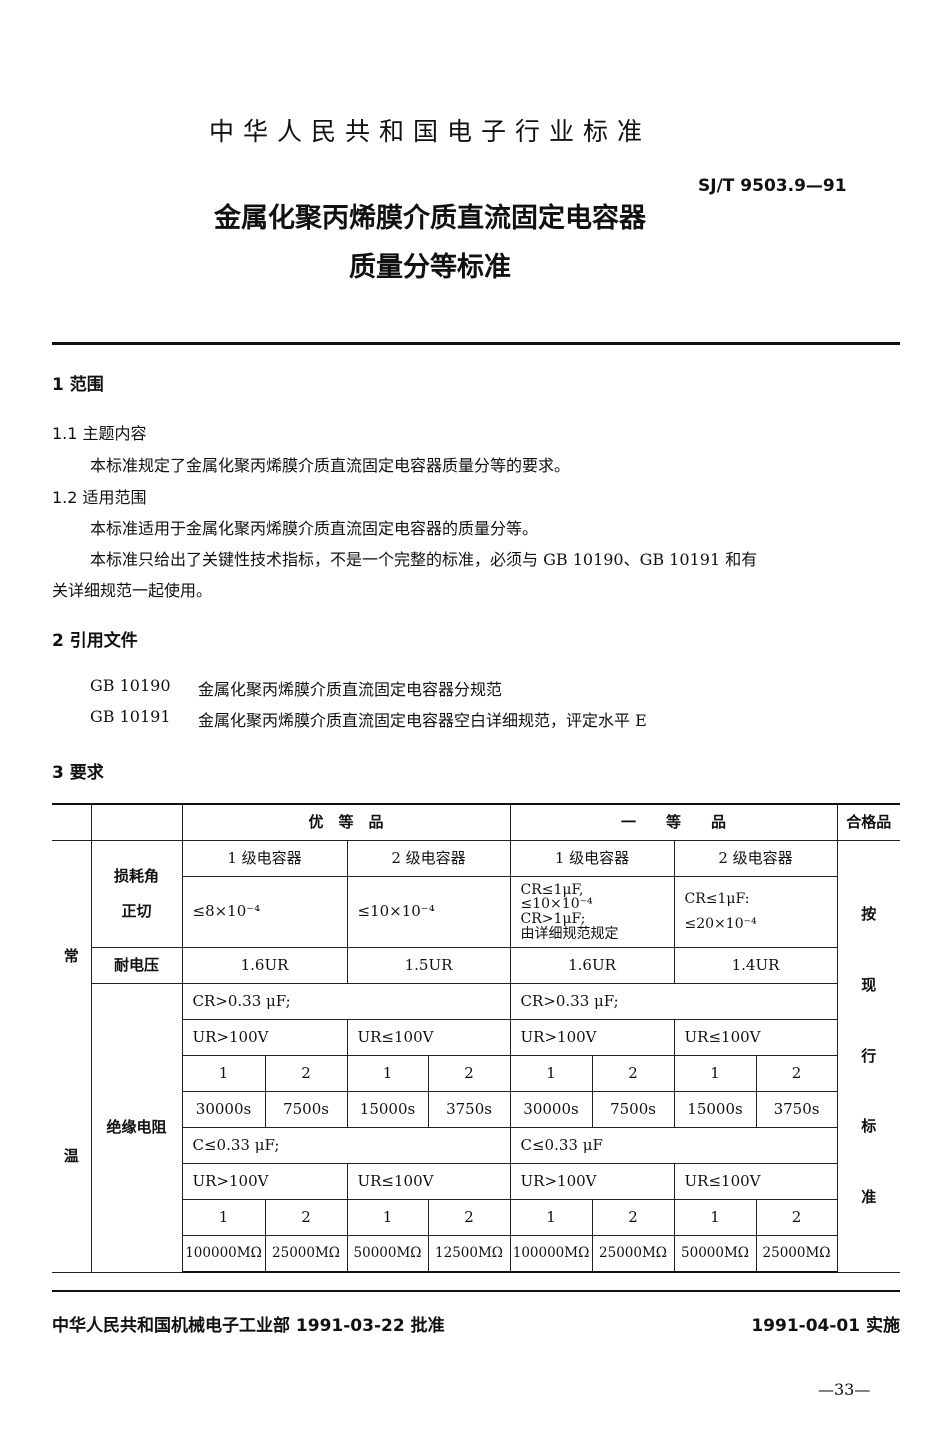  Describe the element at coordinates (330, 465) in the screenshot. I see `paragraph: 本标准规定了金属化聚丙烯膜介质直流固定电容器质量分等的要求。` at that location.